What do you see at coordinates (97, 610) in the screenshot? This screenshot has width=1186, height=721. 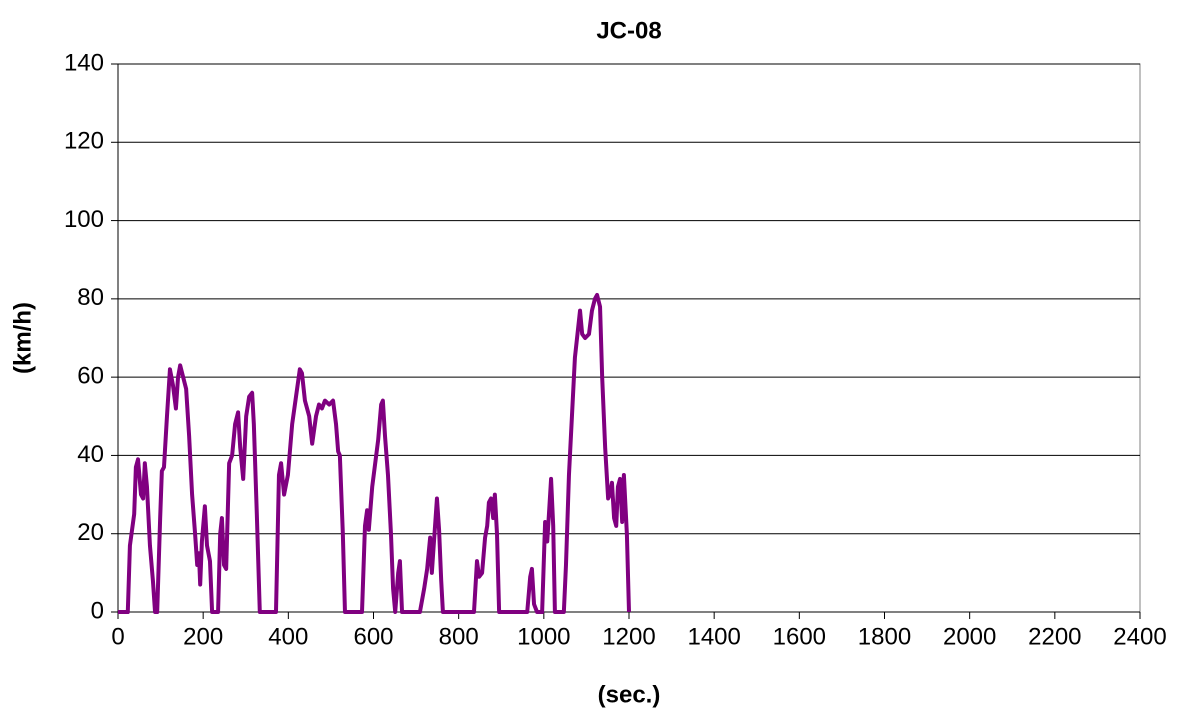 I see `y-tick-label: 0` at bounding box center [97, 610].